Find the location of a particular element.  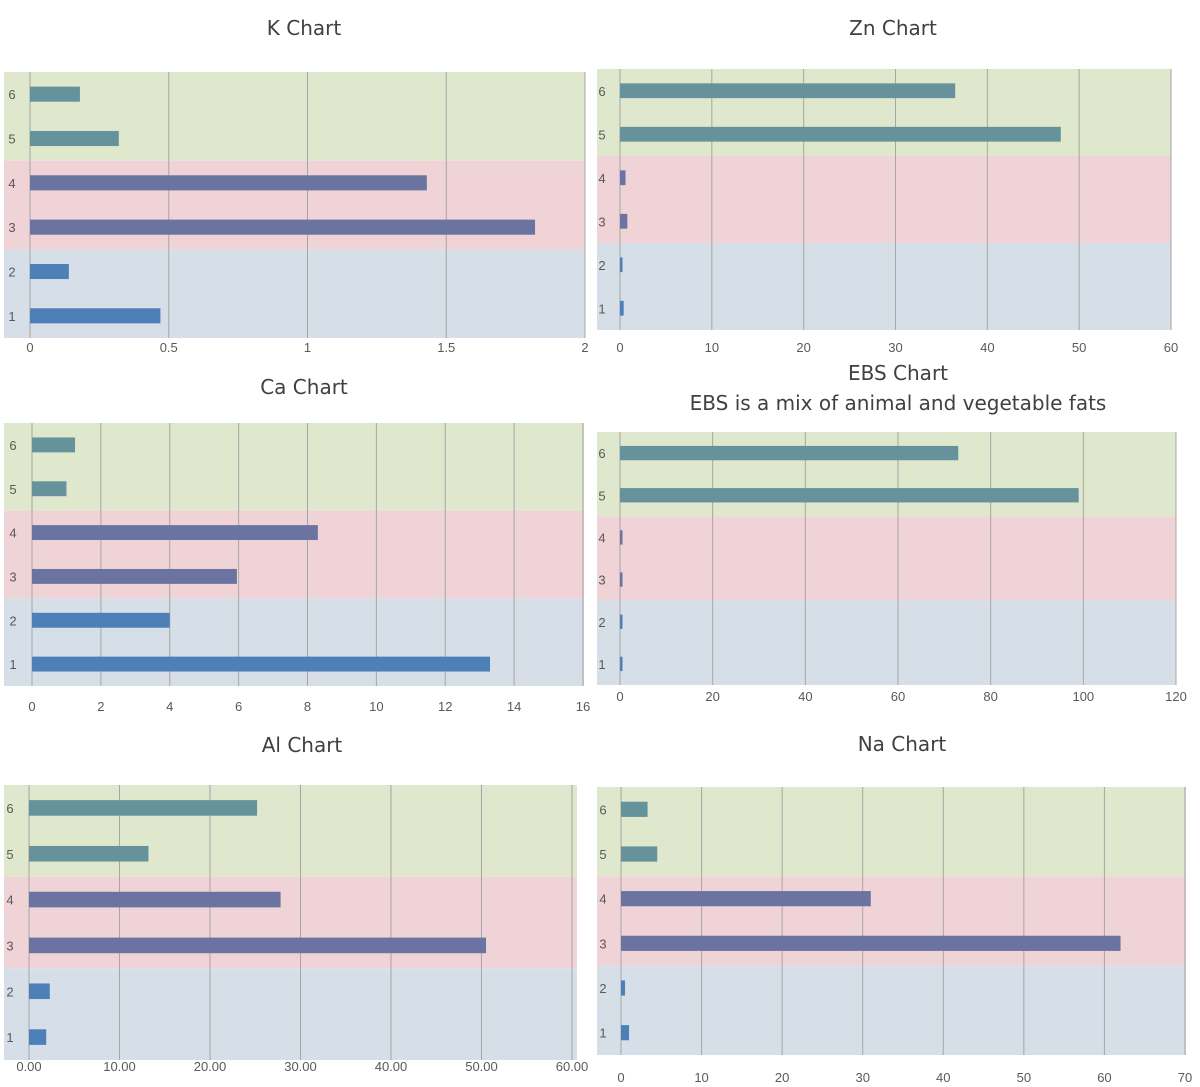

x-tick-label: 30 is located at coordinates (862, 1077).